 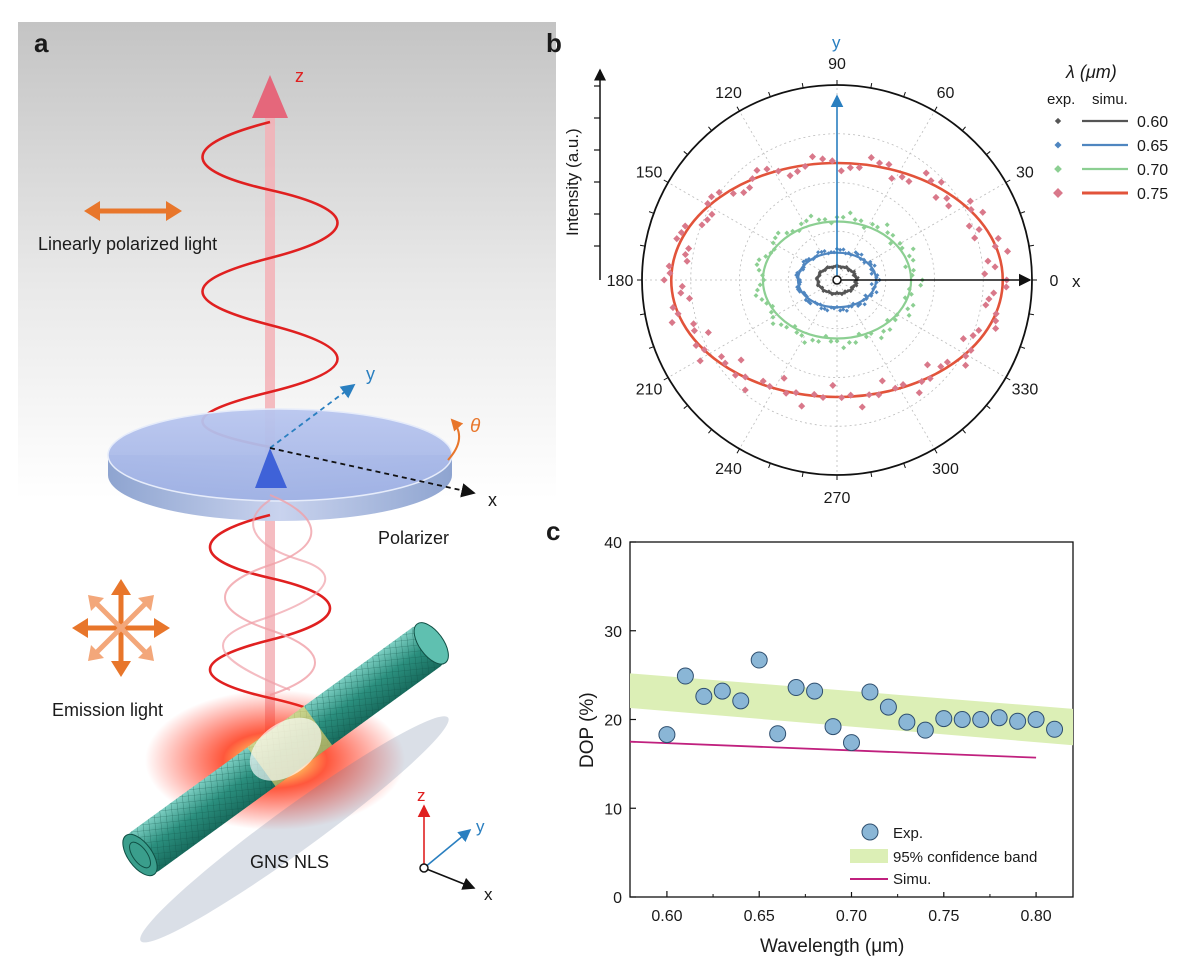 What do you see at coordinates (1152, 146) in the screenshot?
I see `legend-label-0.65: 0.65` at bounding box center [1152, 146].